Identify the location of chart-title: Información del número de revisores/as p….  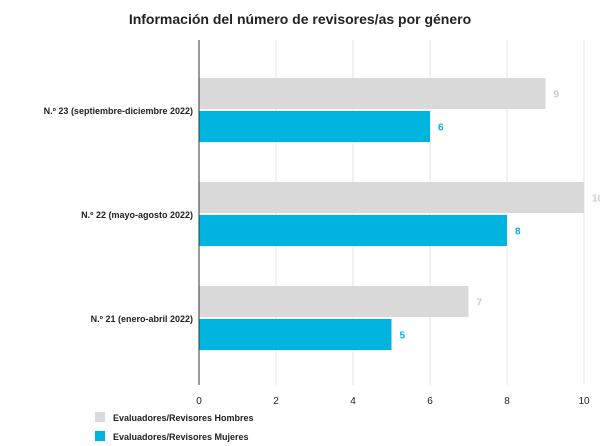
(300, 19).